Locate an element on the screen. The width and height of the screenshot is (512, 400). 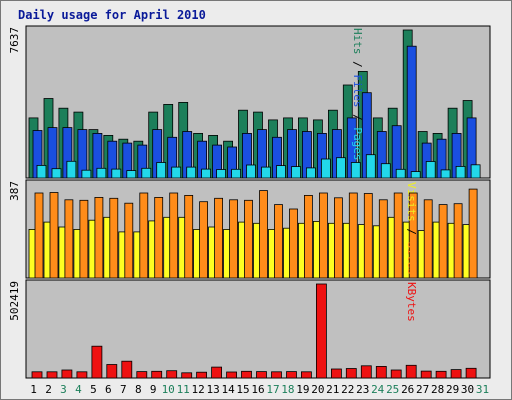
x-label-2: 2 is located at coordinates (48, 389).